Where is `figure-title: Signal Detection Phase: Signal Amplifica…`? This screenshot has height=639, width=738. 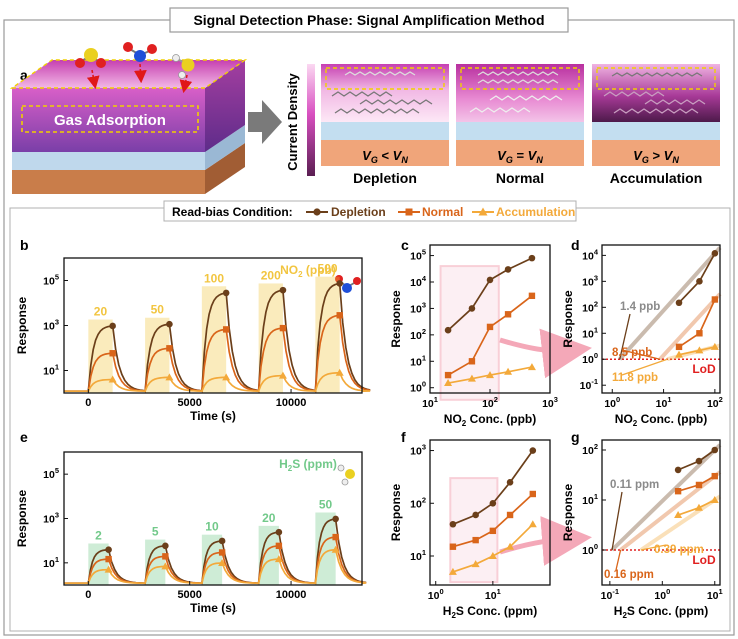 figure-title: Signal Detection Phase: Signal Amplifica… is located at coordinates (368, 20).